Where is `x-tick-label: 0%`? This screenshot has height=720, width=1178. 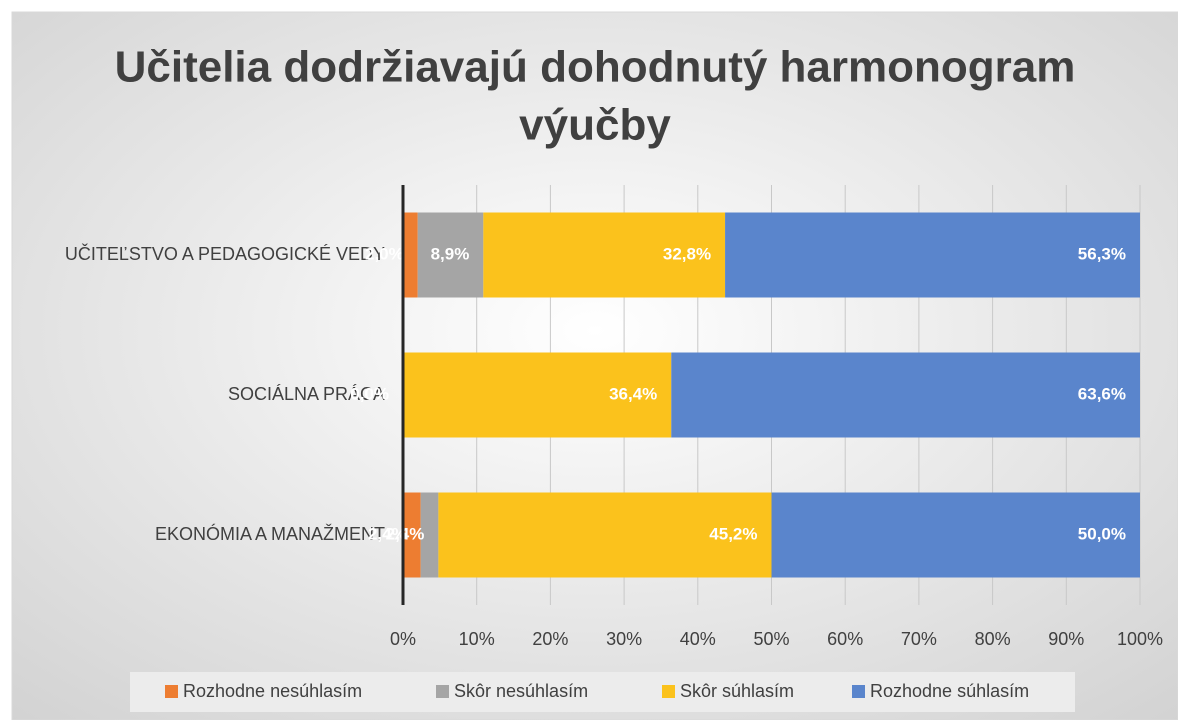 x-tick-label: 0% is located at coordinates (403, 639).